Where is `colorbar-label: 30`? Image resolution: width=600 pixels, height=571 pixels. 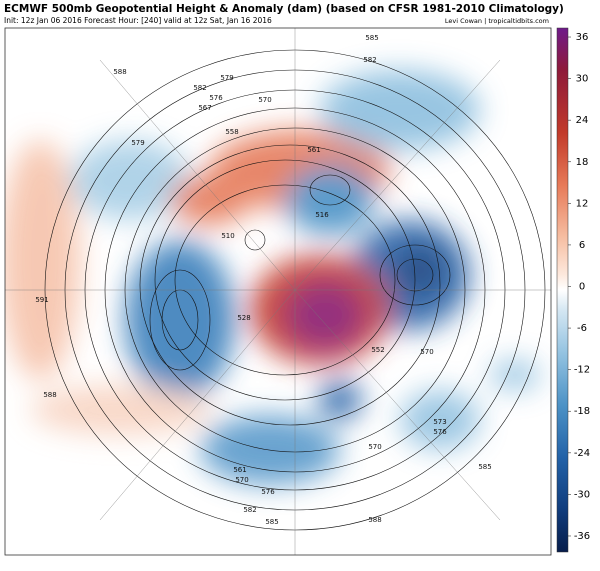
colorbar-label: 30 is located at coordinates (582, 79).